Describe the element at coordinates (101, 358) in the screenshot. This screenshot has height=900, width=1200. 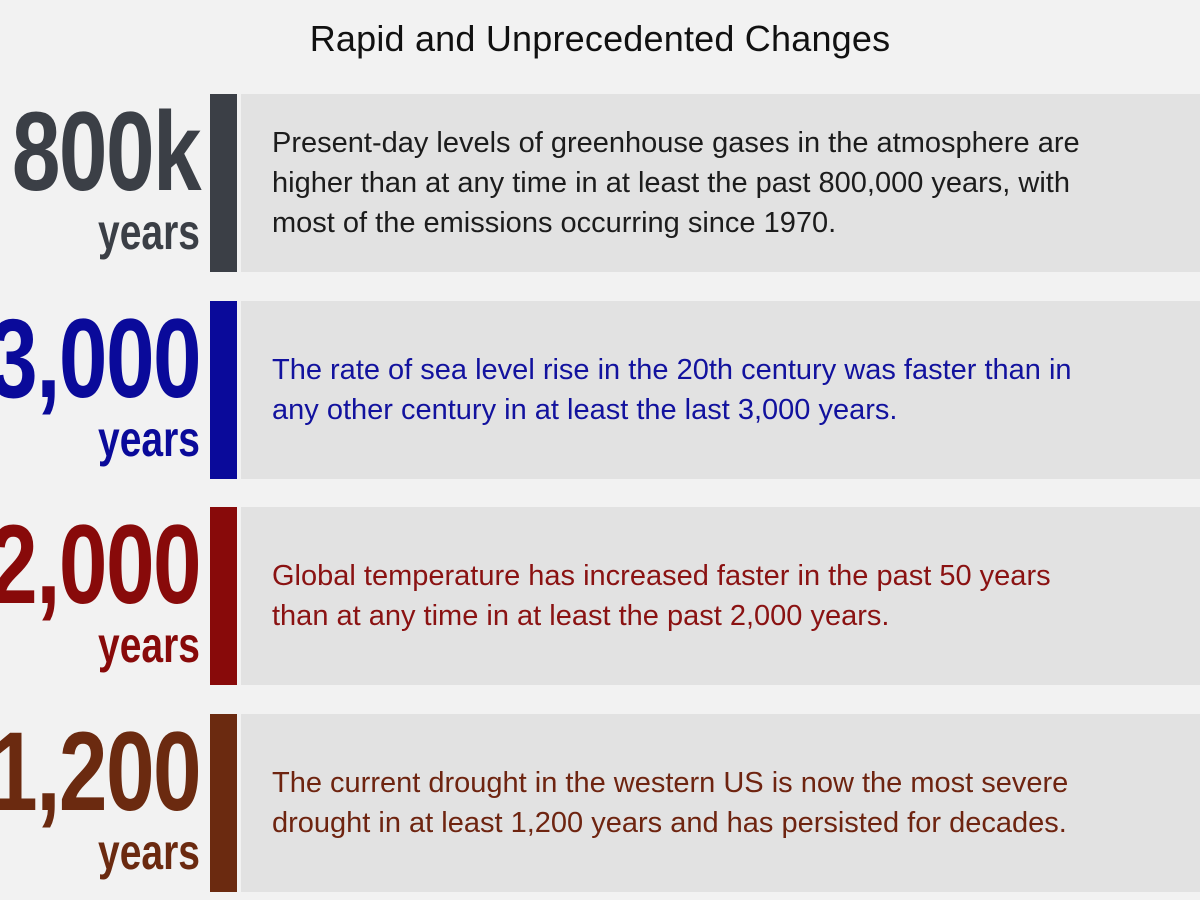
I see `stat-number: 3,000` at that location.